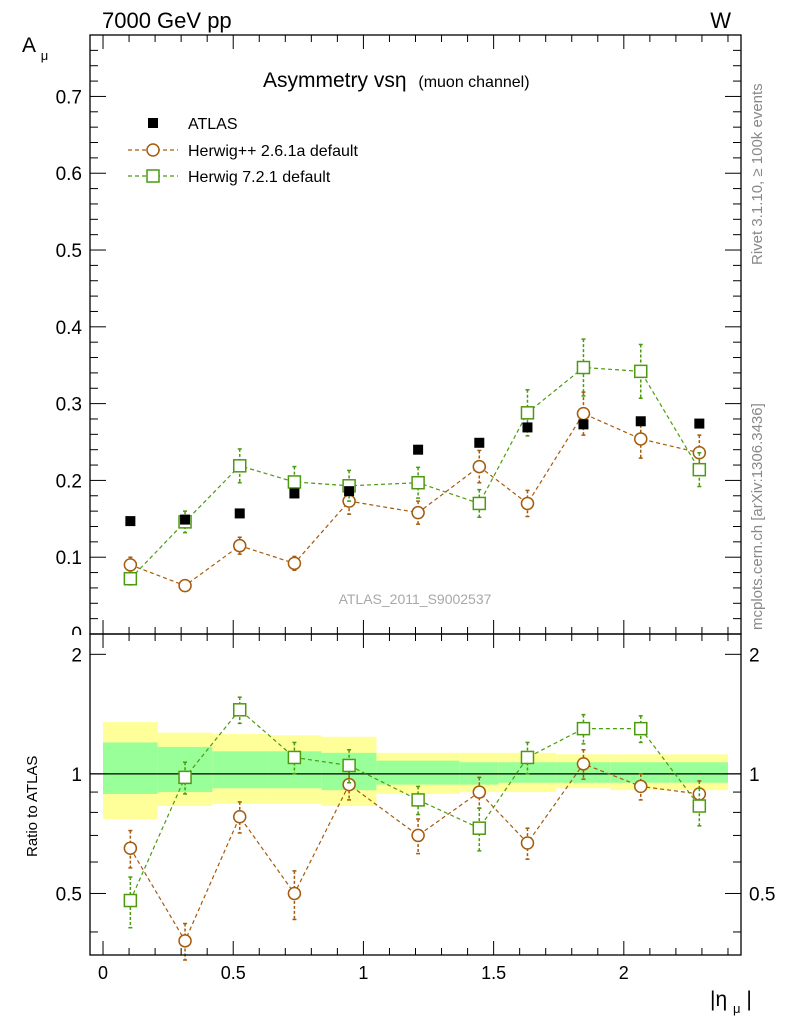  What do you see at coordinates (273, 151) in the screenshot?
I see `legend-label-herwigpp: Herwig++ 2.6.1a default` at bounding box center [273, 151].